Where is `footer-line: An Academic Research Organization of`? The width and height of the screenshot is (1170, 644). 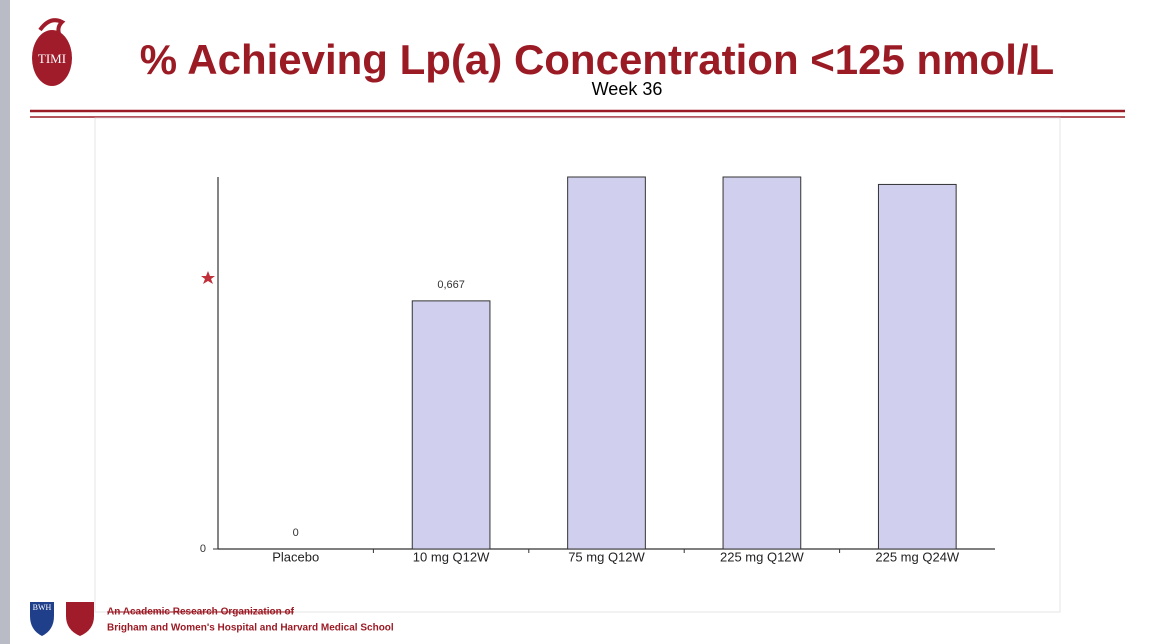 footer-line: An Academic Research Organization of is located at coordinates (201, 612).